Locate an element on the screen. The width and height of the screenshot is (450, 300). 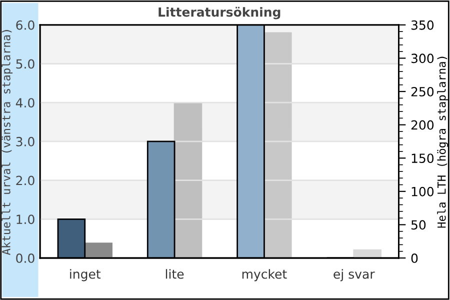
y-tick-label: 1.0 is located at coordinates (25, 219).